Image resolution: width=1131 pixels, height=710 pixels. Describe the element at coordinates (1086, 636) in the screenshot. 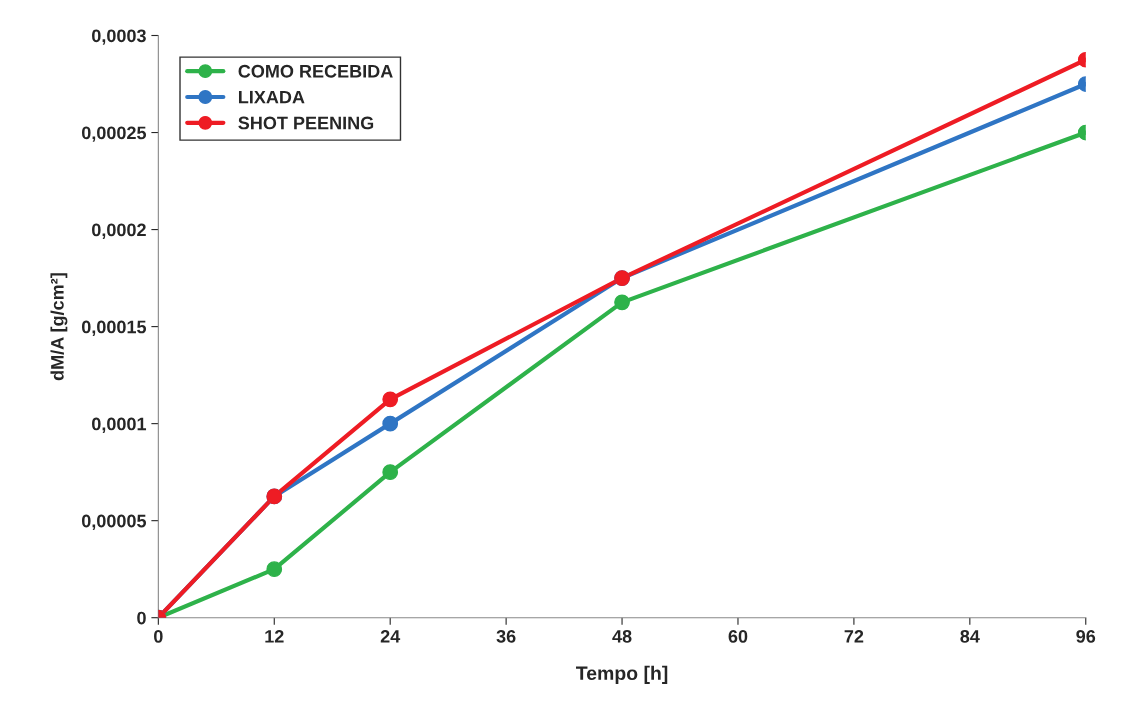

I see `x-tick-label: 96` at that location.